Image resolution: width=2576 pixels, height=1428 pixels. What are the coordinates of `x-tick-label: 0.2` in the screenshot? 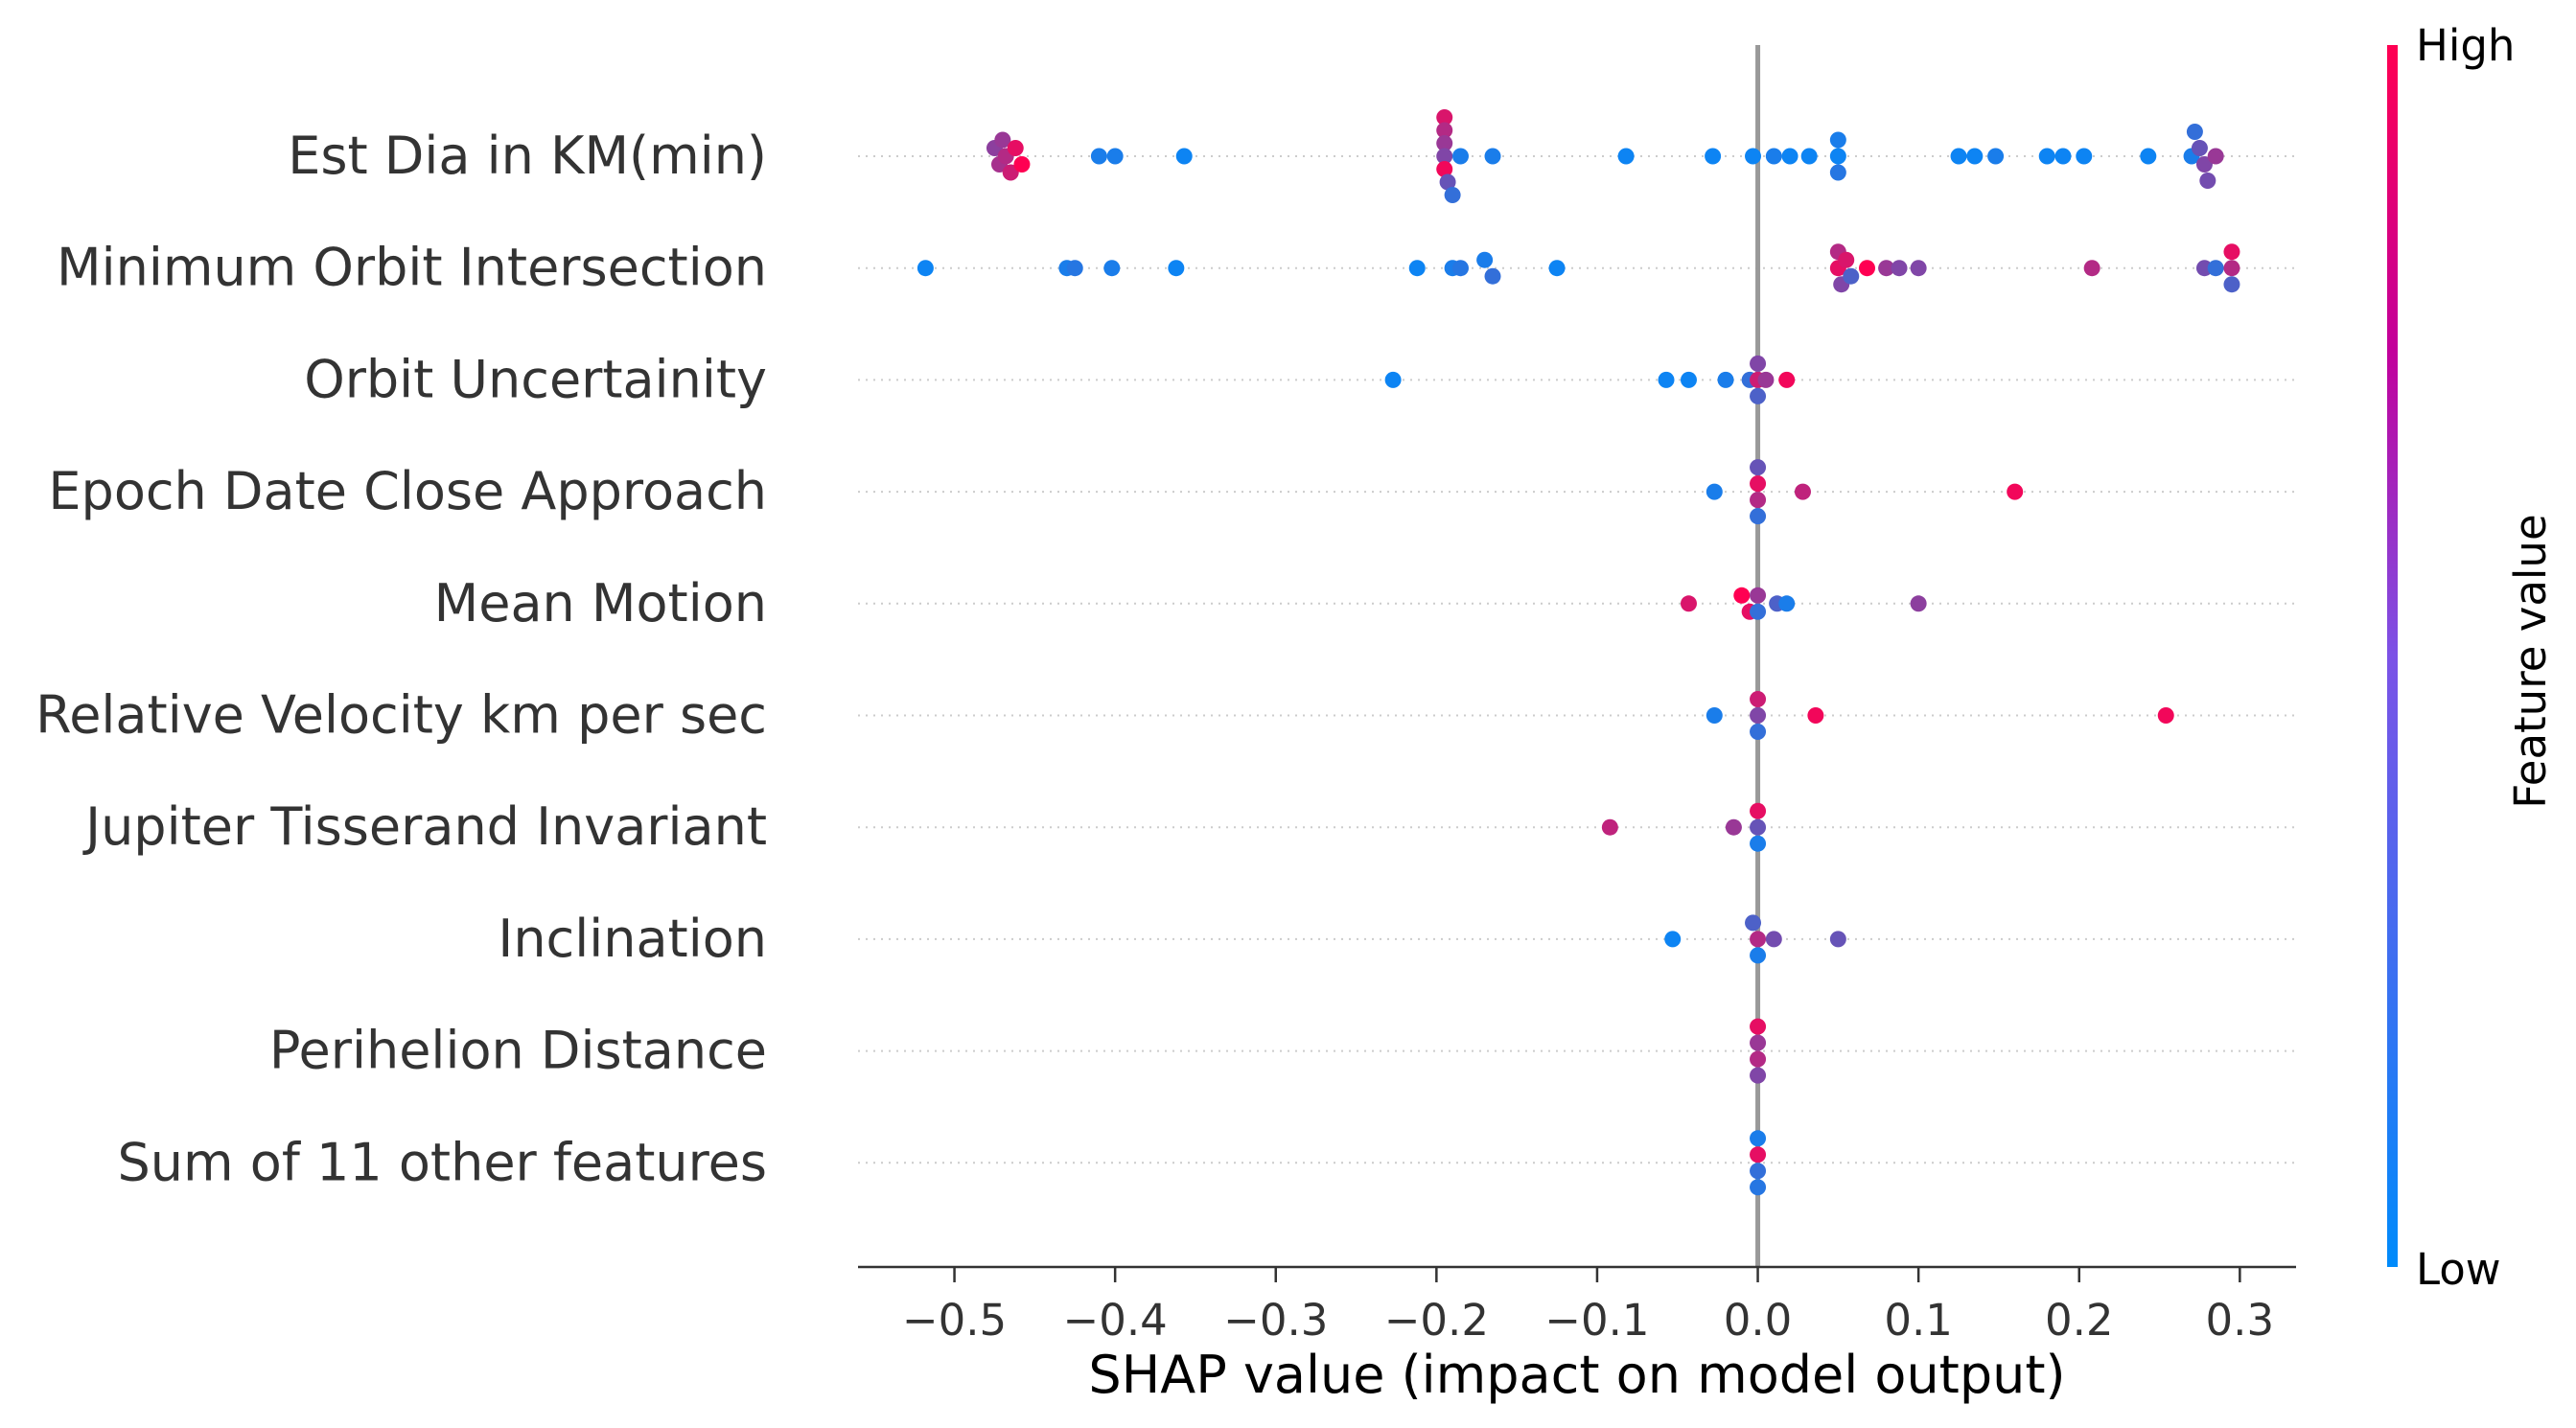 It's located at (2079, 1320).